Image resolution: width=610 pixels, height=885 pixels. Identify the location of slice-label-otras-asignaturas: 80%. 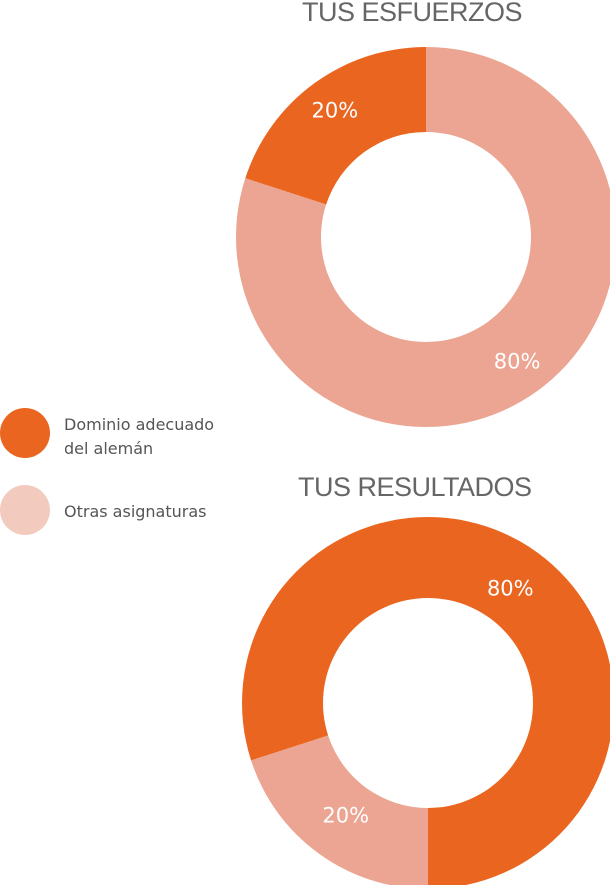
(517, 361).